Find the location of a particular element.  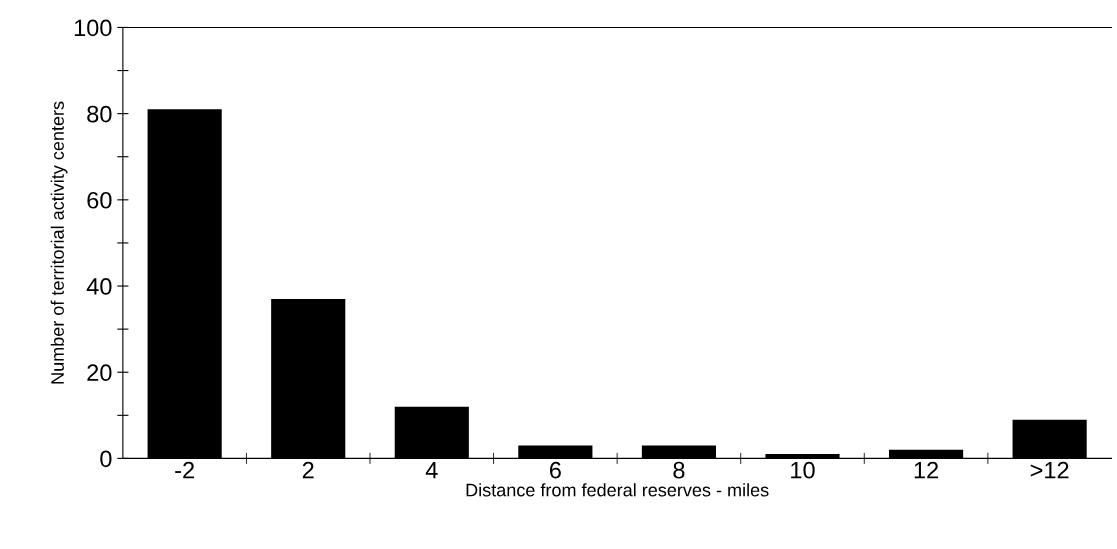

x-tick-label: 2 is located at coordinates (308, 470).